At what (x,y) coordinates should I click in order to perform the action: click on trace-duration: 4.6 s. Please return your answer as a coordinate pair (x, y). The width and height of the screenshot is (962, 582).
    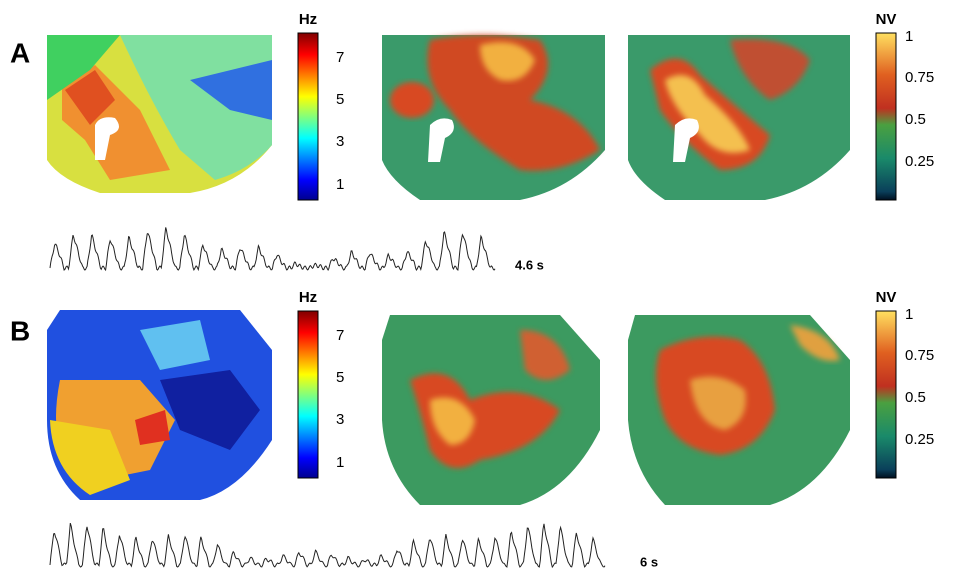
    Looking at the image, I should click on (529, 264).